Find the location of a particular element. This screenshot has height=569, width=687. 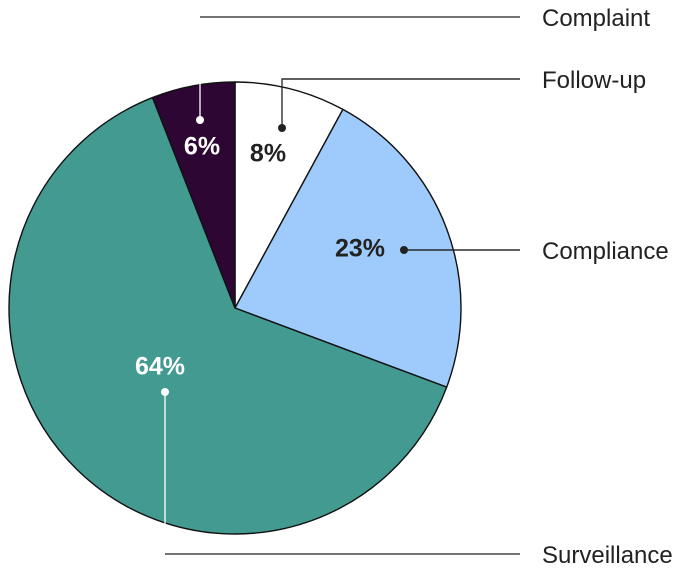

pie-slice-follow-up is located at coordinates (289, 195).